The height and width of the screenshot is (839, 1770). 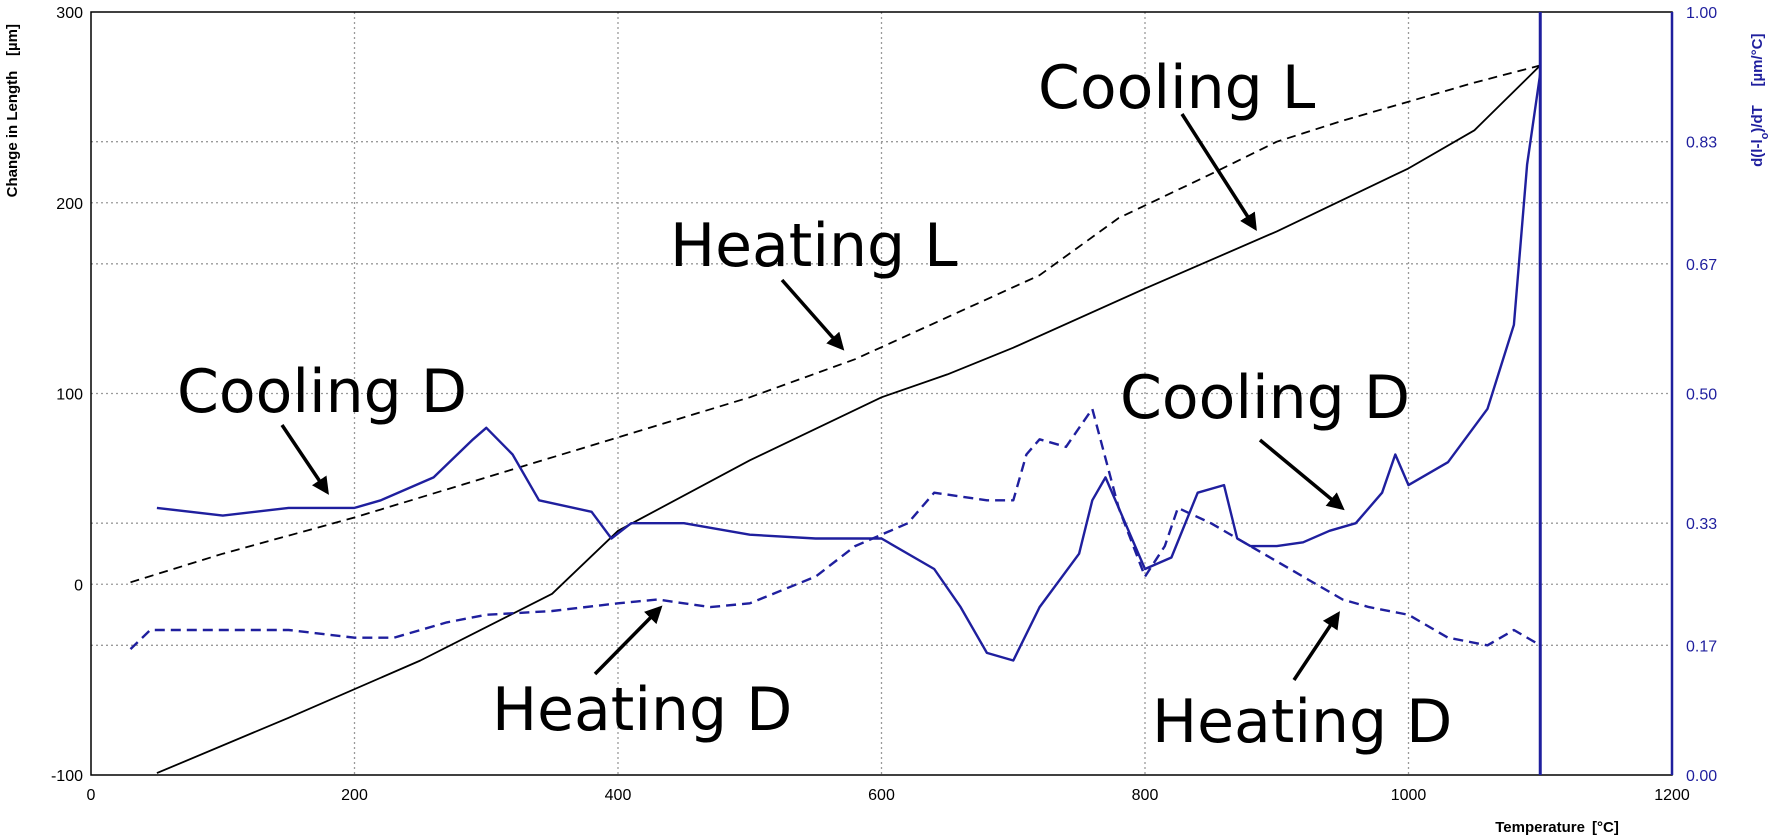 I want to click on x-axis-ticks: 0 200 400 600 800 1000 1200, so click(x=888, y=795).